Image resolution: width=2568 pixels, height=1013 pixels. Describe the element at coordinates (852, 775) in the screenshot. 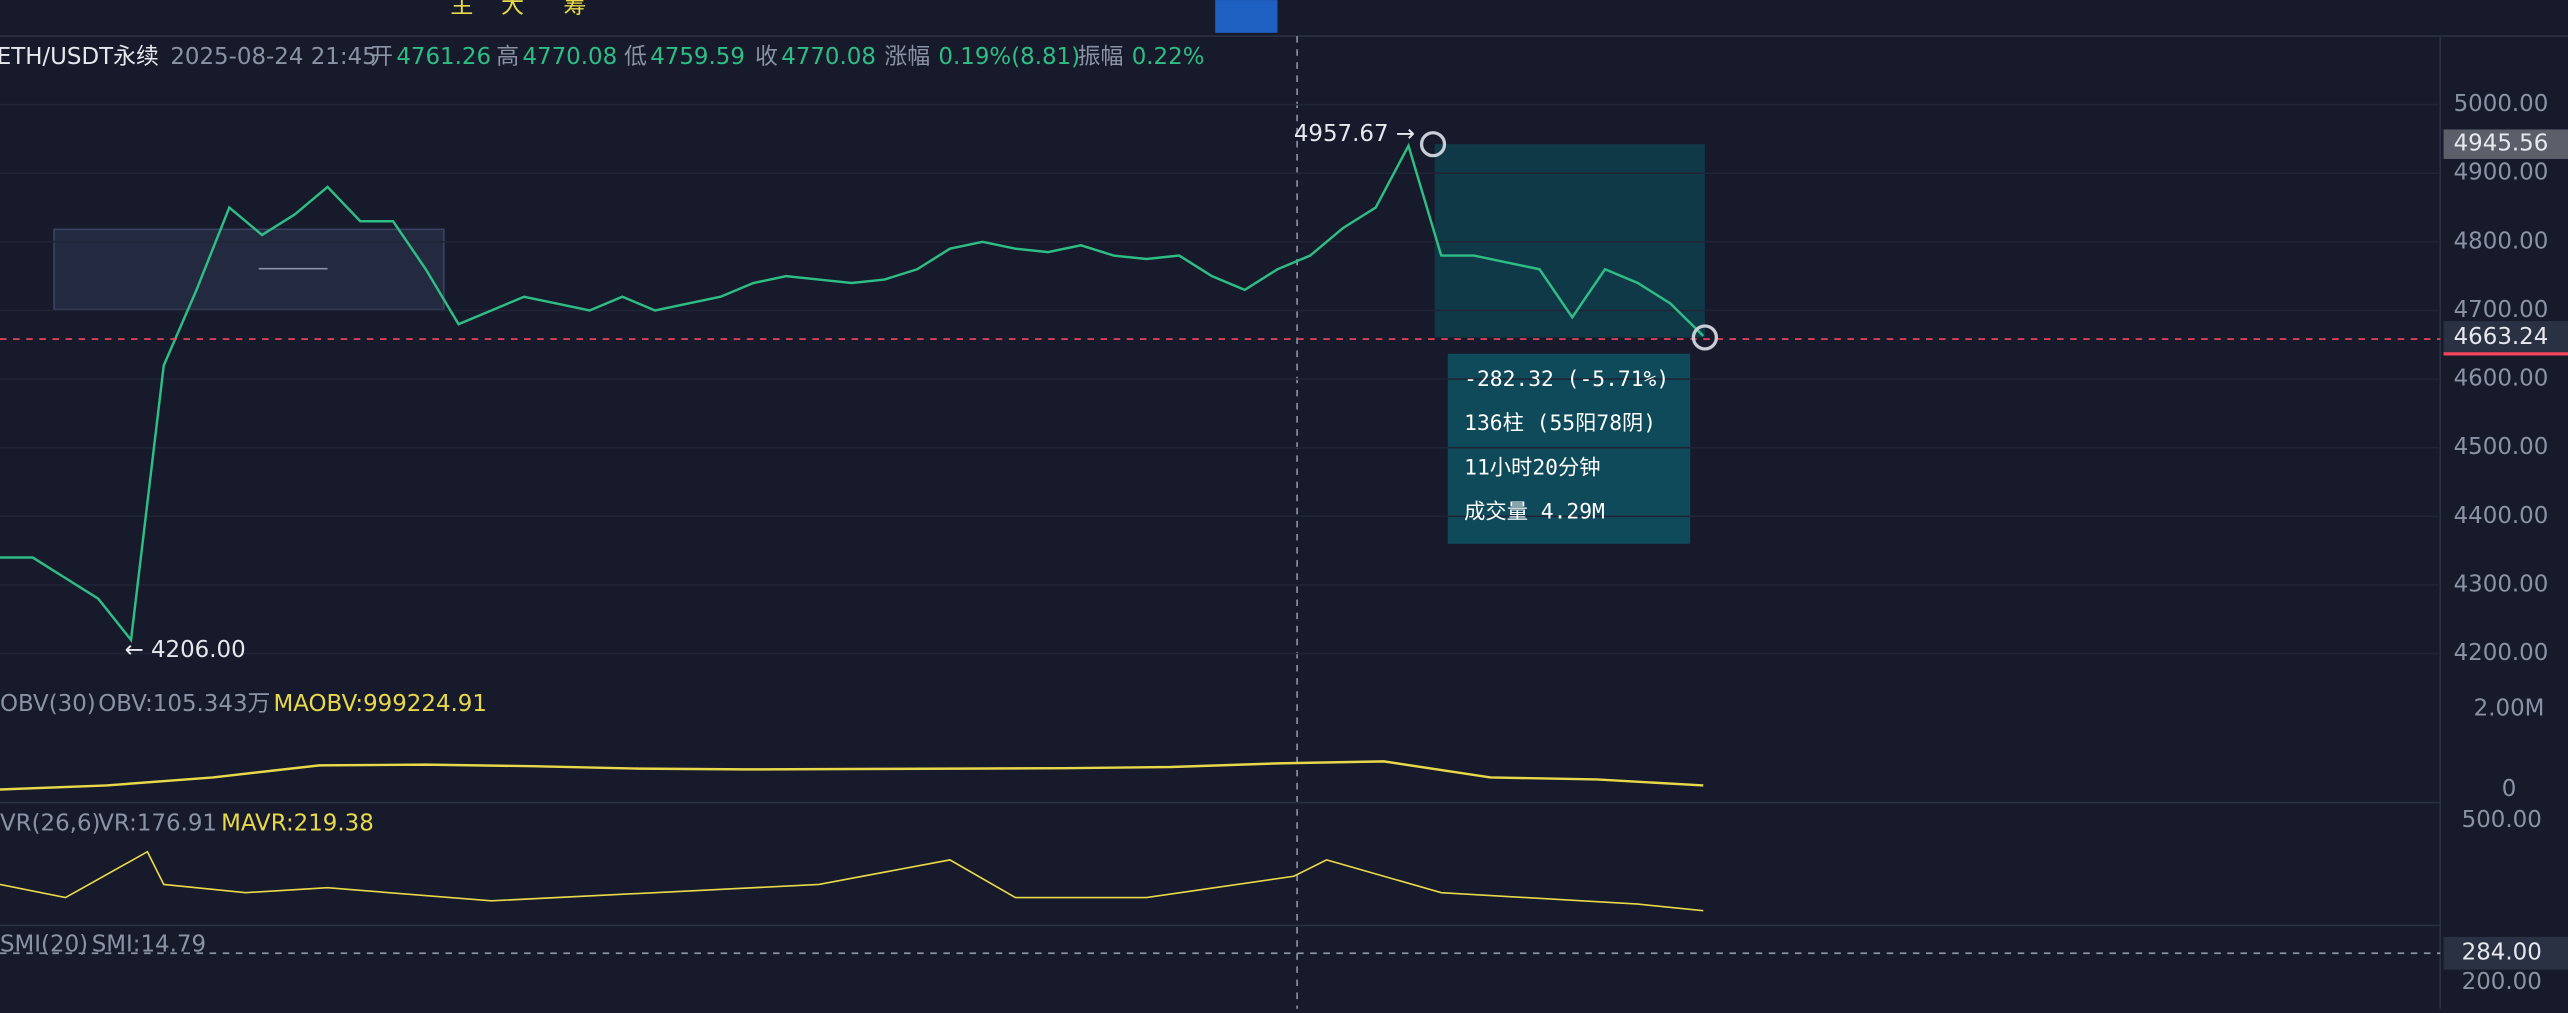

I see `maobv-line` at that location.